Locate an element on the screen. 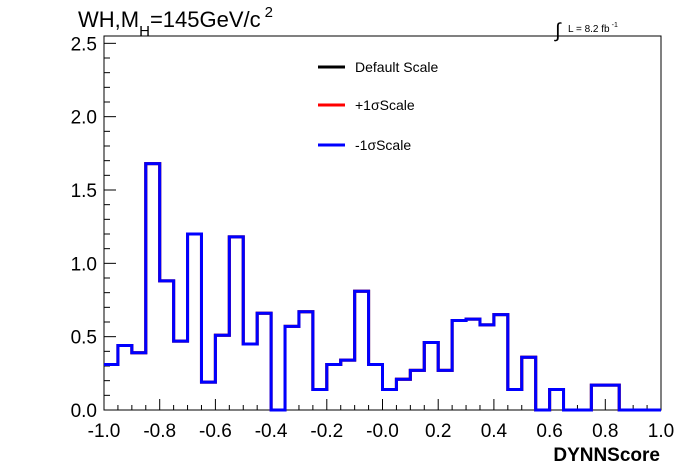 The height and width of the screenshot is (472, 696). y-tick-label: 1.5 is located at coordinates (84, 191).